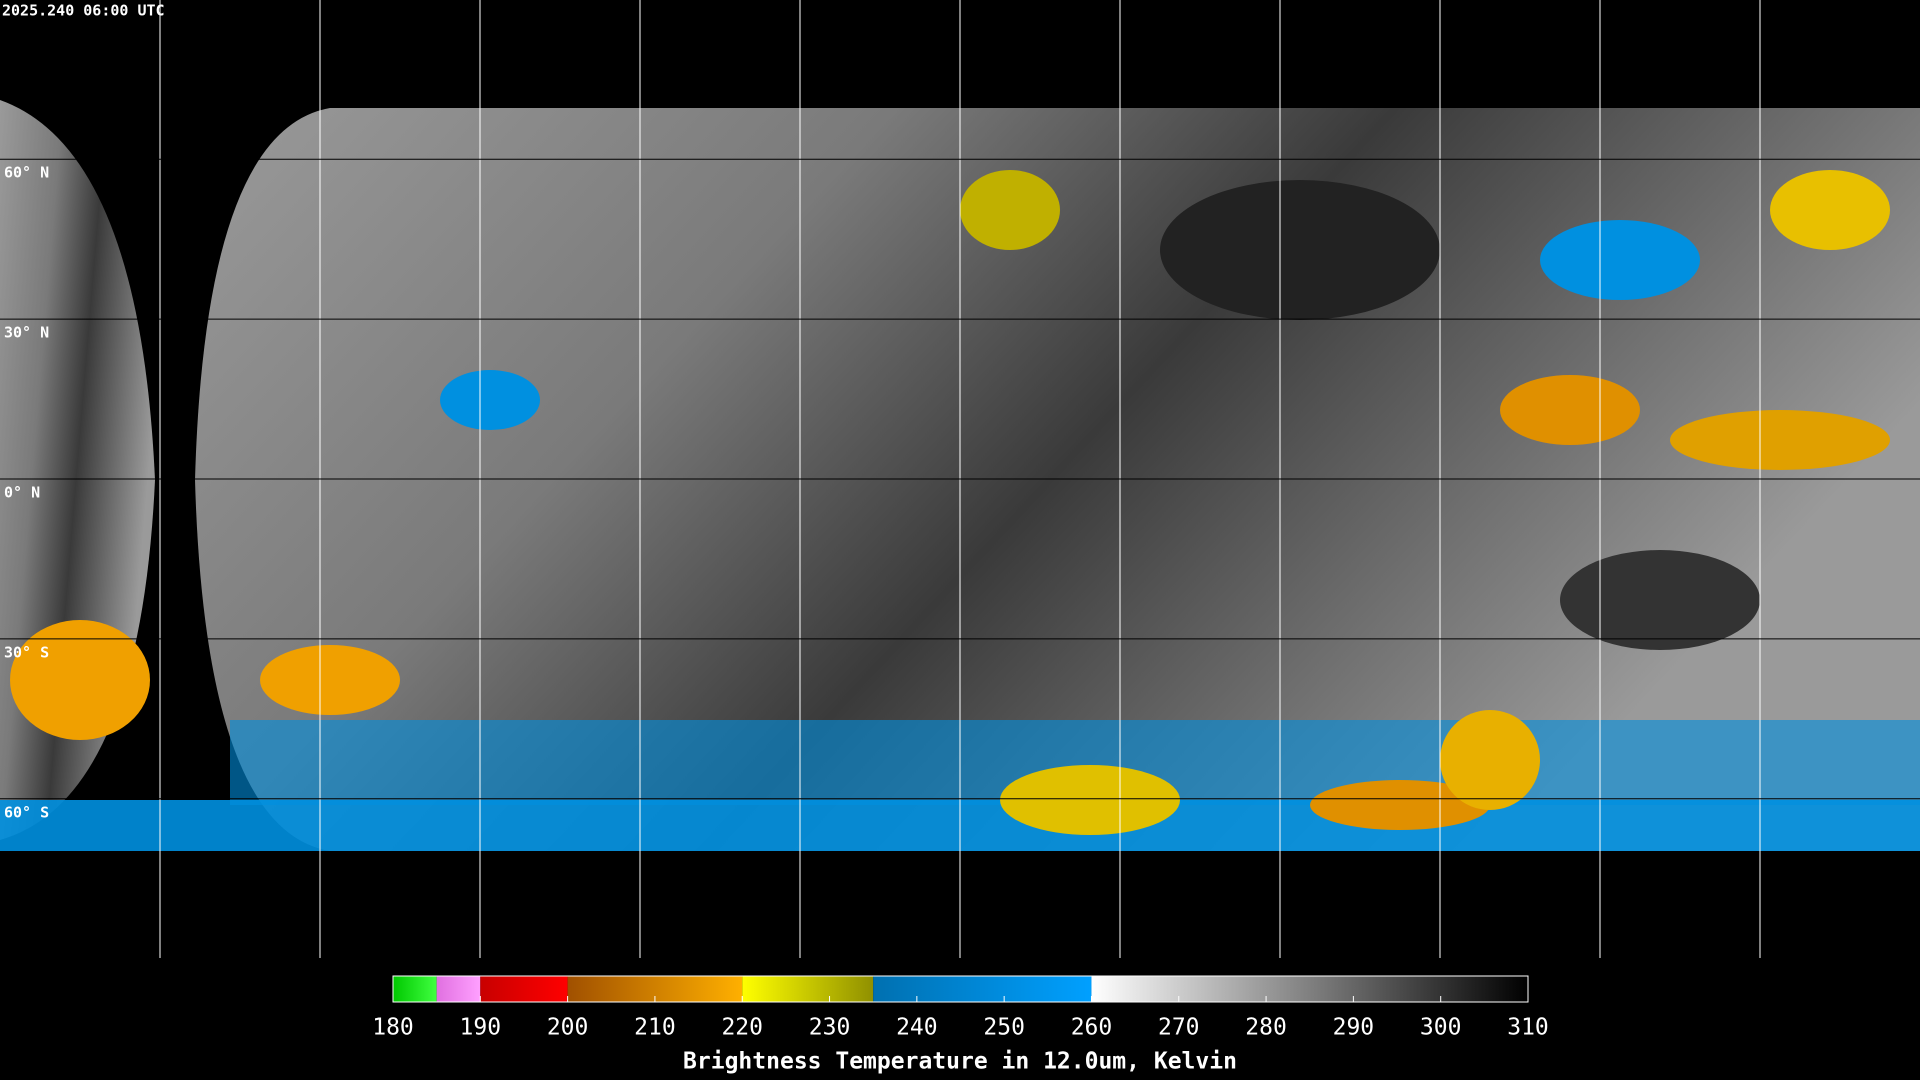 This screenshot has height=1080, width=1920. I want to click on colorbar-tick-label: 300, so click(1441, 1028).